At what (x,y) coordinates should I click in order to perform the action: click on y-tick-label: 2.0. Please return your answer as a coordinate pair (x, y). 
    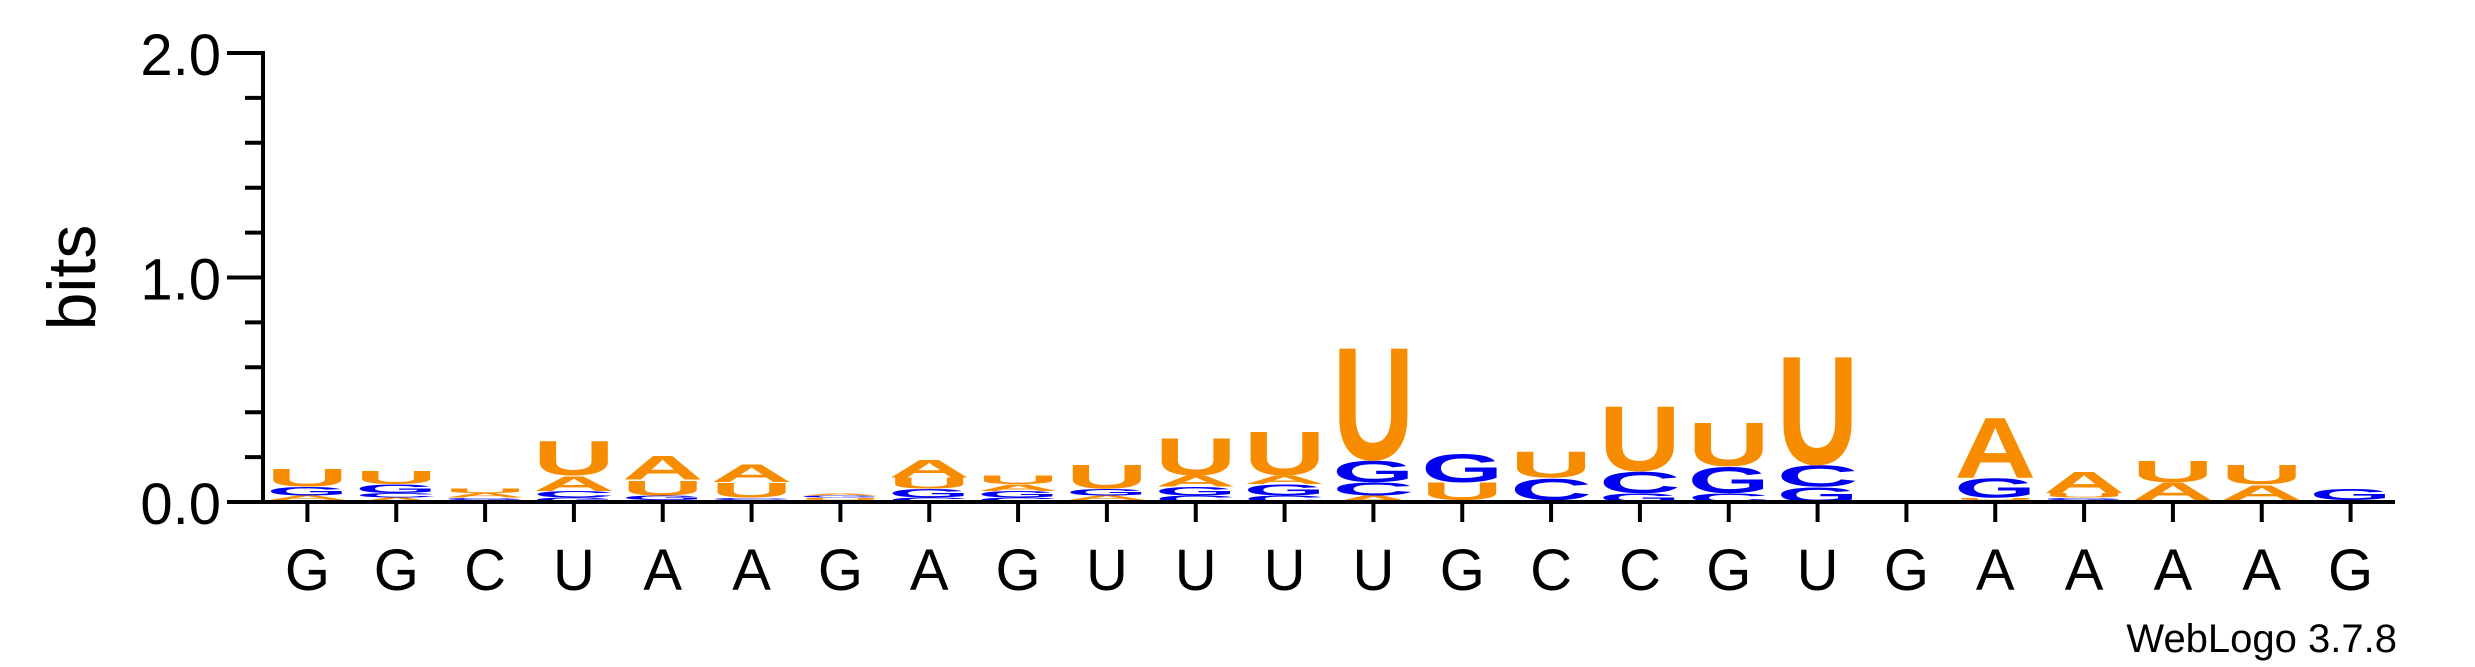
    Looking at the image, I should click on (180, 55).